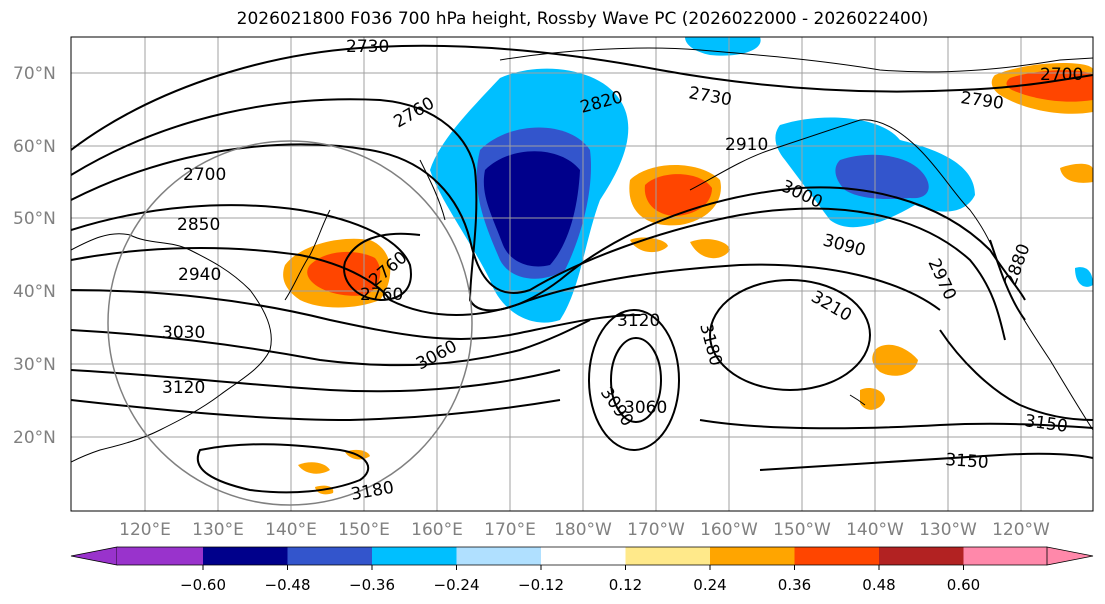  What do you see at coordinates (709, 585) in the screenshot?
I see `colorbar-tick-label: 0.24` at bounding box center [709, 585].